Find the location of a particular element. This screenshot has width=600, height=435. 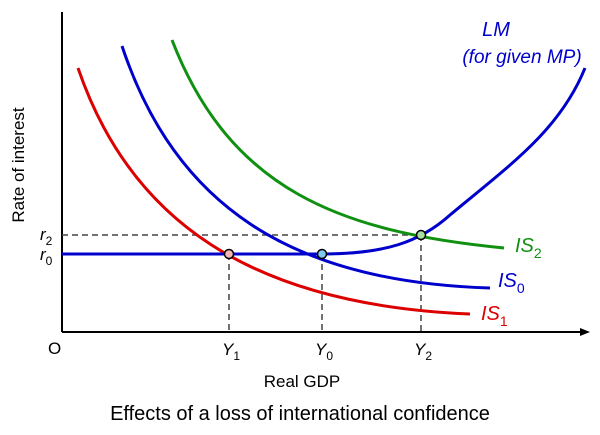

r2-tick-label: r2 is located at coordinates (46, 236).